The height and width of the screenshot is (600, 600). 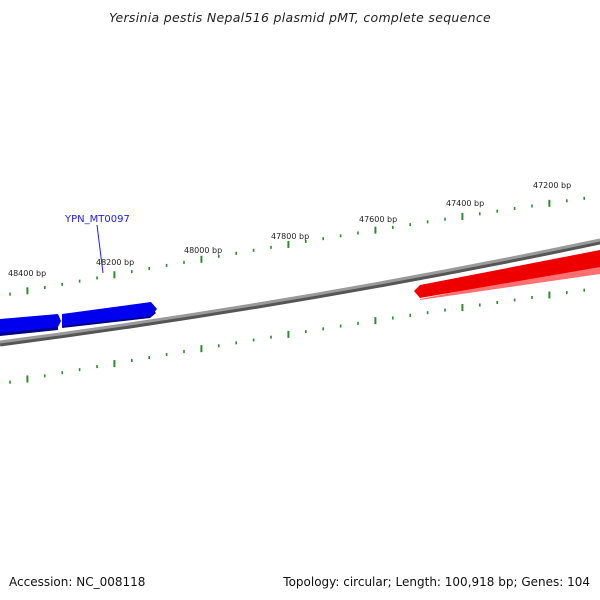 What do you see at coordinates (465, 203) in the screenshot?
I see `ruler-label: 47400 bp` at bounding box center [465, 203].